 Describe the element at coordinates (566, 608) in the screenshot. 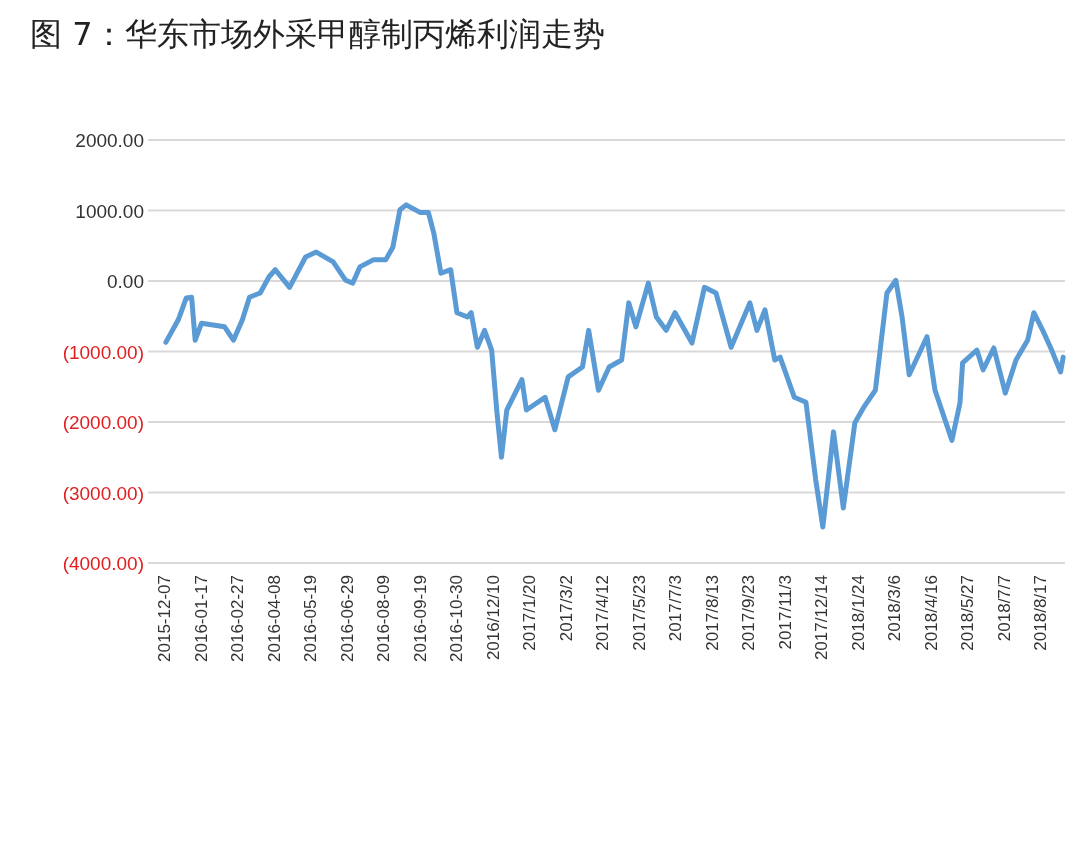

I see `x-tick-label: 2017/3/2` at that location.